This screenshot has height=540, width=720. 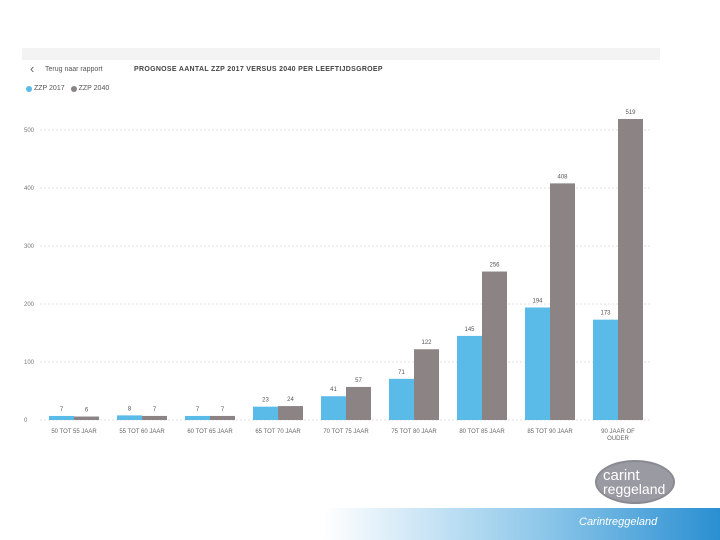 What do you see at coordinates (341, 54) in the screenshot?
I see `report-toolbar` at bounding box center [341, 54].